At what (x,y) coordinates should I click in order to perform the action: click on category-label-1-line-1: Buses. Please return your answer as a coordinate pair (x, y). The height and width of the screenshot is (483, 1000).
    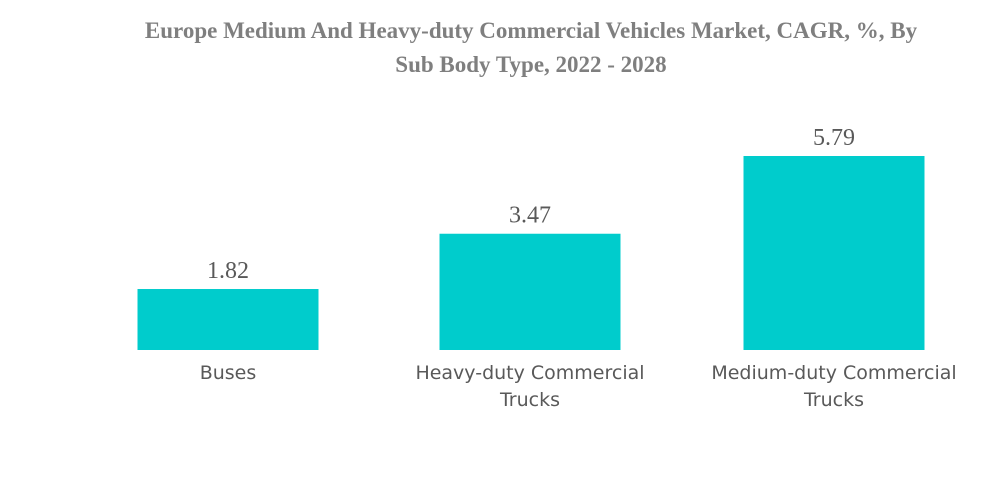
    Looking at the image, I should click on (228, 373).